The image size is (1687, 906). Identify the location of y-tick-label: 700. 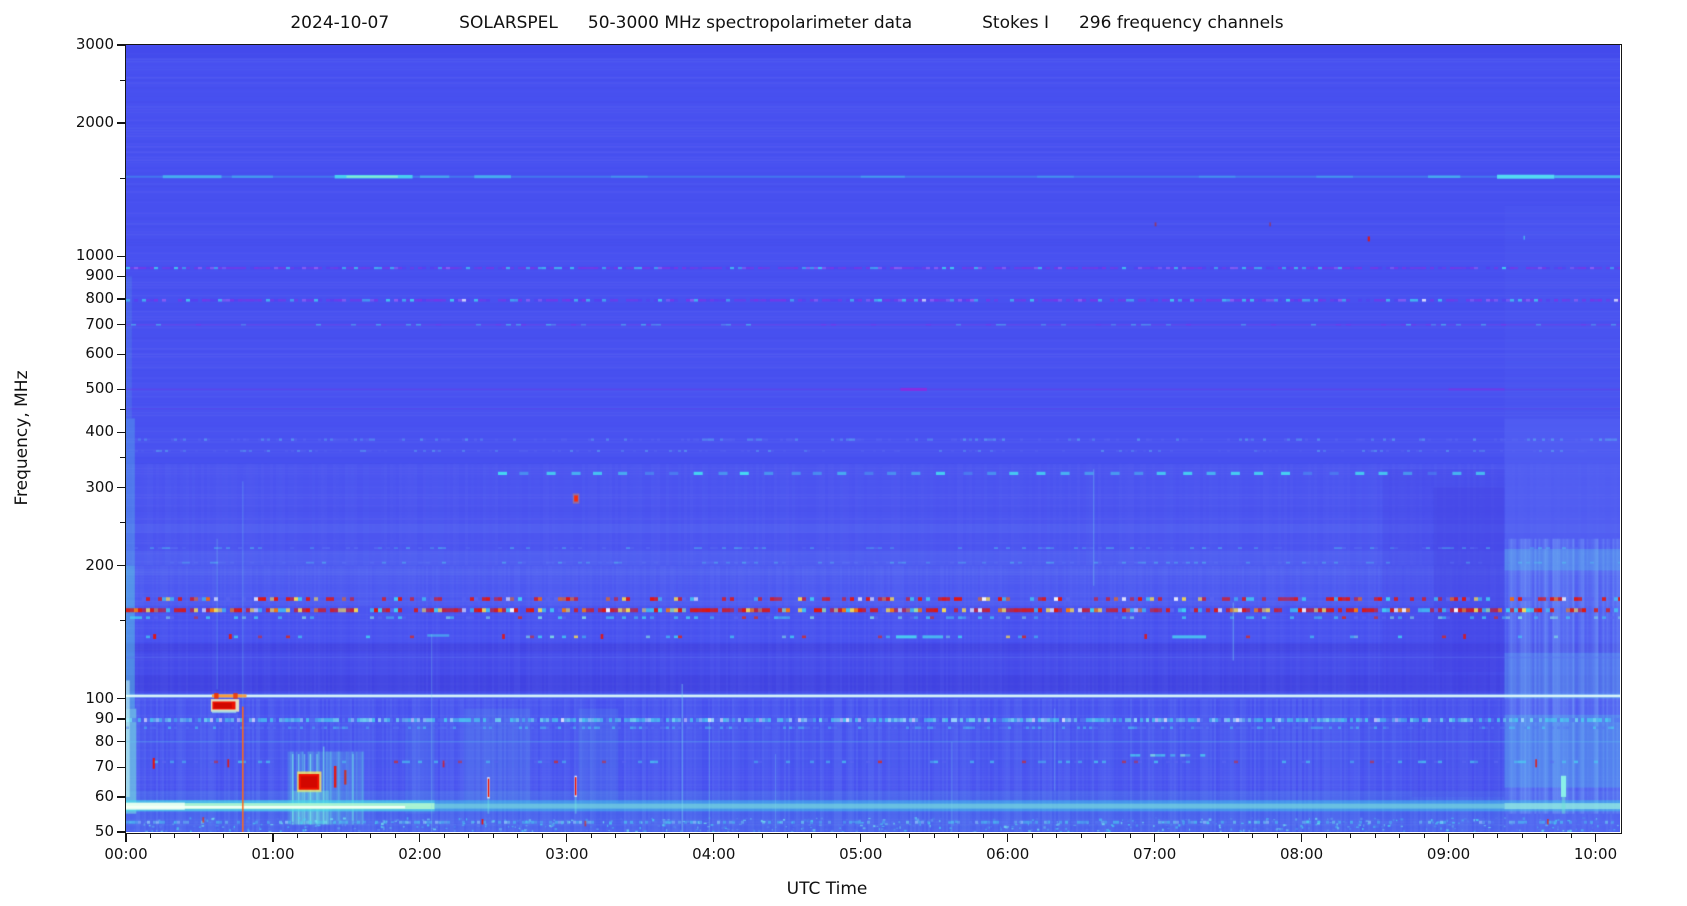
(99, 323).